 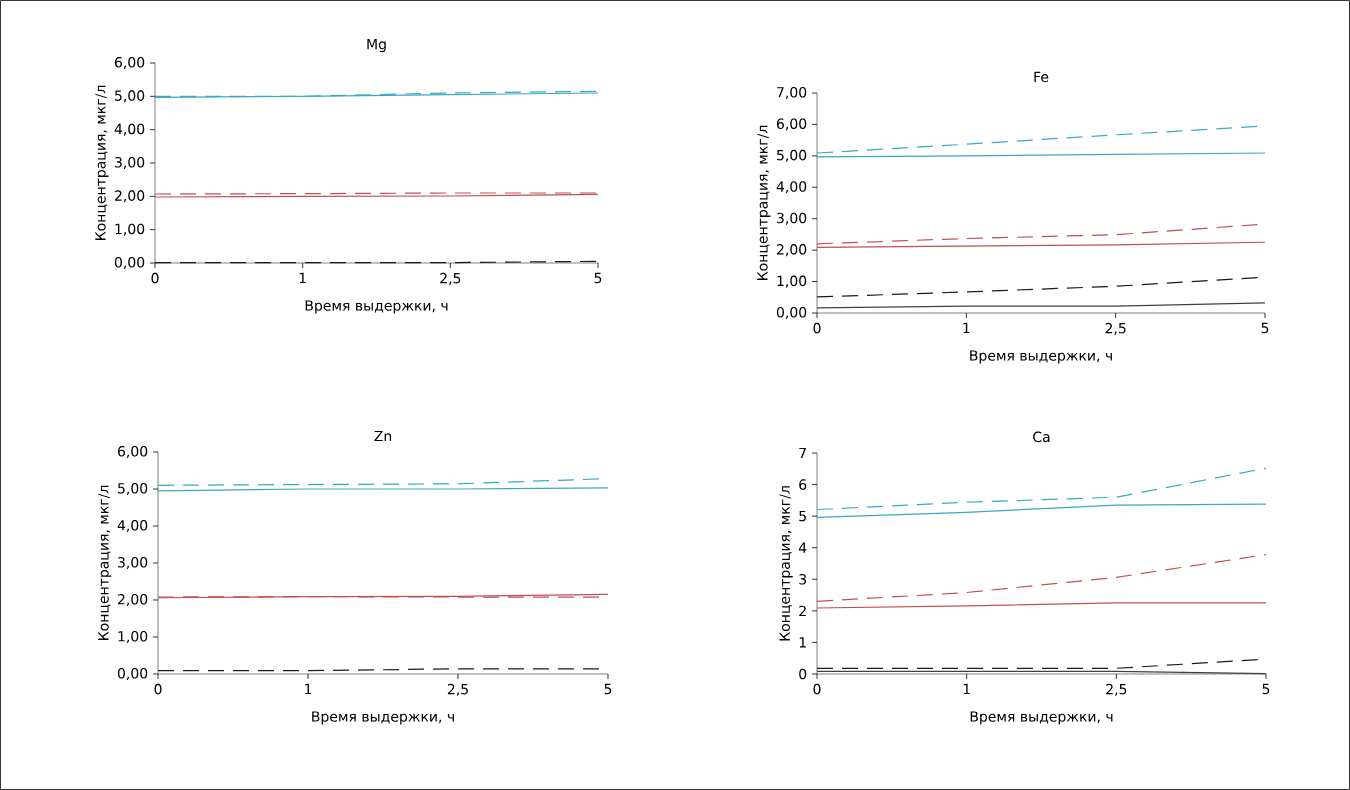 I want to click on y-tick-label: 3, so click(x=803, y=579).